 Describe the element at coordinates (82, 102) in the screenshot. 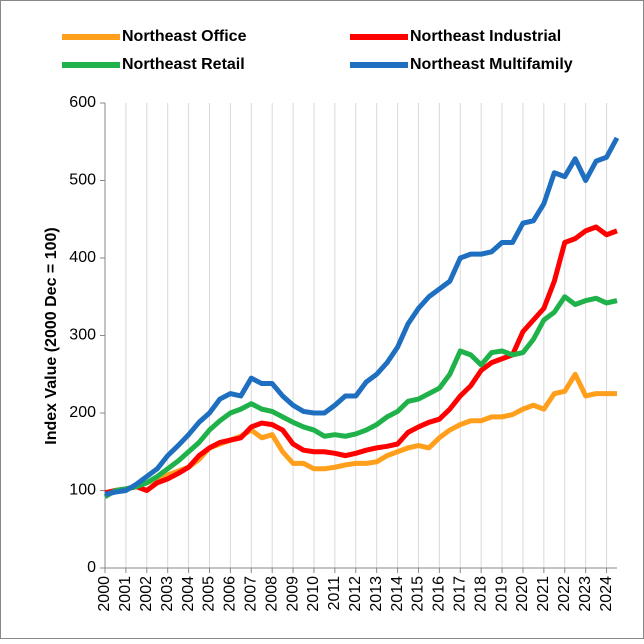

I see `y-tick-label: 600` at that location.